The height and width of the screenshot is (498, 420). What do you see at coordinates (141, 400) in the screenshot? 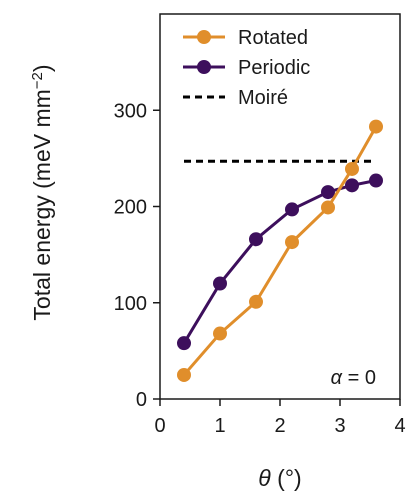
I see `y-tick-label: 0` at bounding box center [141, 400].